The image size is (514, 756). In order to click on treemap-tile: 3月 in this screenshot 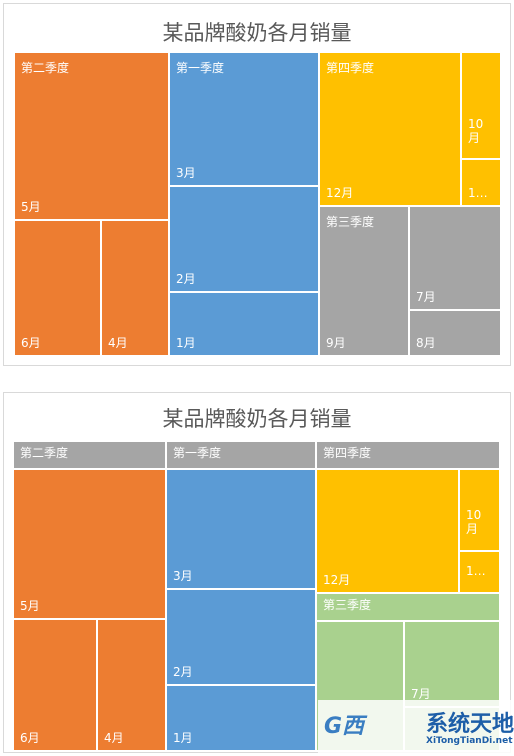, I will do `click(241, 529)`.